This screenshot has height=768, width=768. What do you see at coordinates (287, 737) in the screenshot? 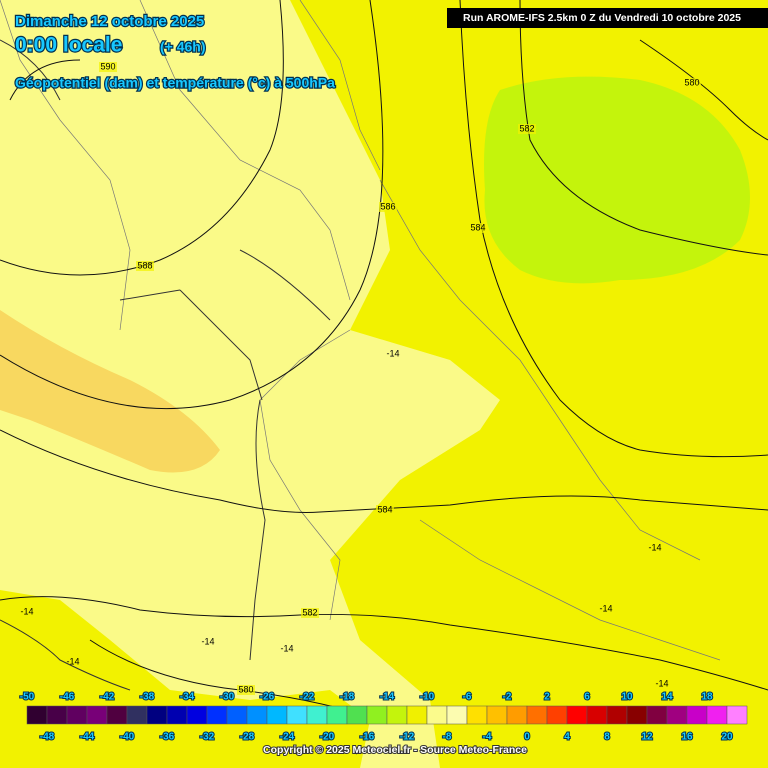
I see `colorbar-label: -24` at bounding box center [287, 737].